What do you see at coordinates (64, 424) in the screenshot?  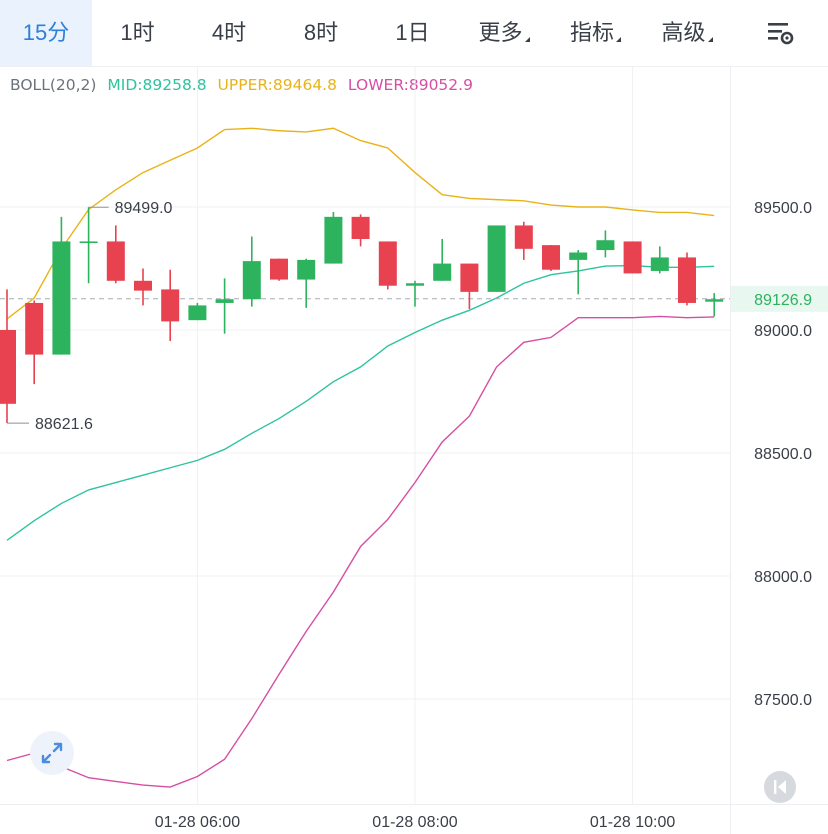 I see `low-marker-label: 88621.6` at bounding box center [64, 424].